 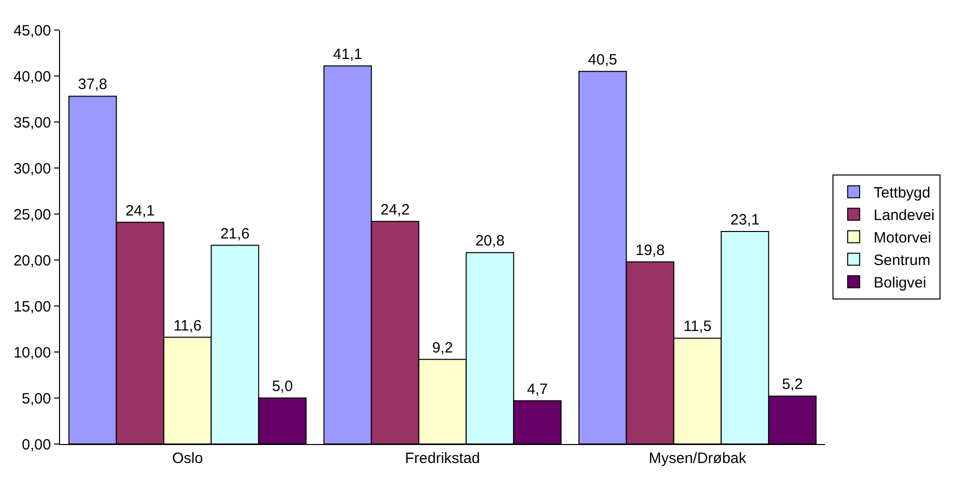 I want to click on data-label: 41,1, so click(x=347, y=54).